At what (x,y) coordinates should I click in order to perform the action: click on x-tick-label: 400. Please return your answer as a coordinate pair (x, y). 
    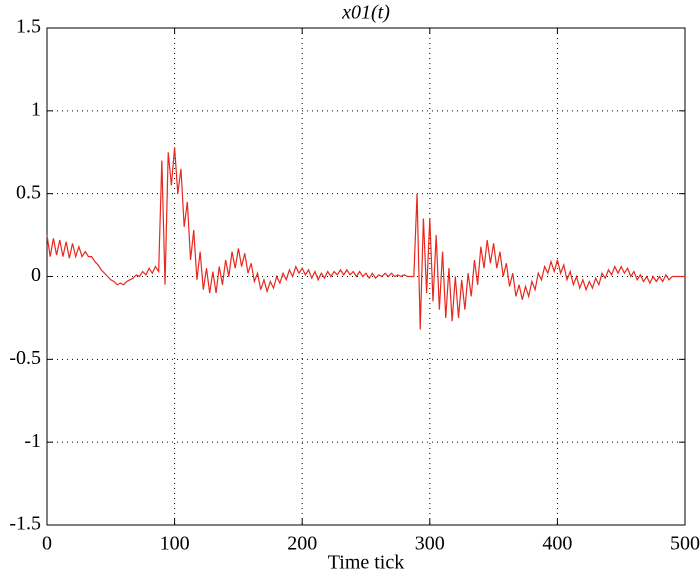
    Looking at the image, I should click on (557, 544).